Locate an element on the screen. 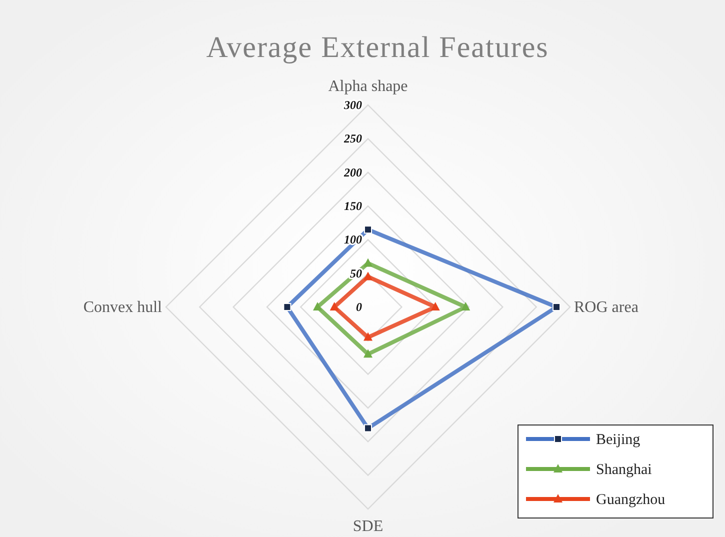  y-tick-label: 250 is located at coordinates (352, 139).